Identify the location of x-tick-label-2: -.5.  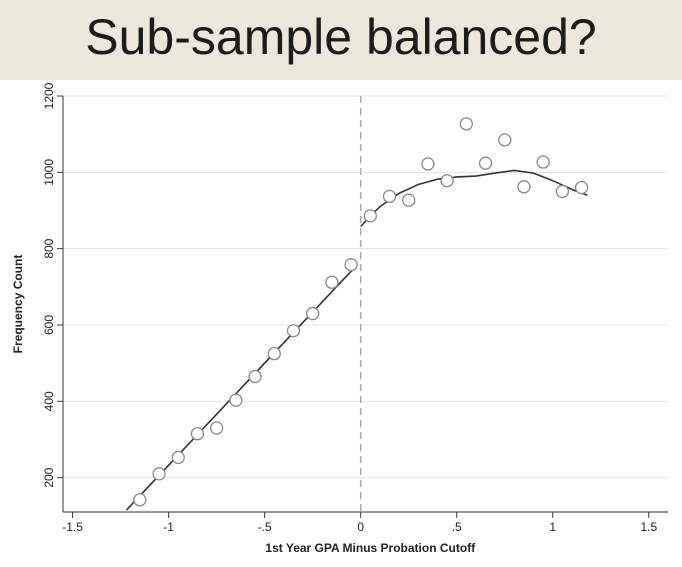
(265, 527).